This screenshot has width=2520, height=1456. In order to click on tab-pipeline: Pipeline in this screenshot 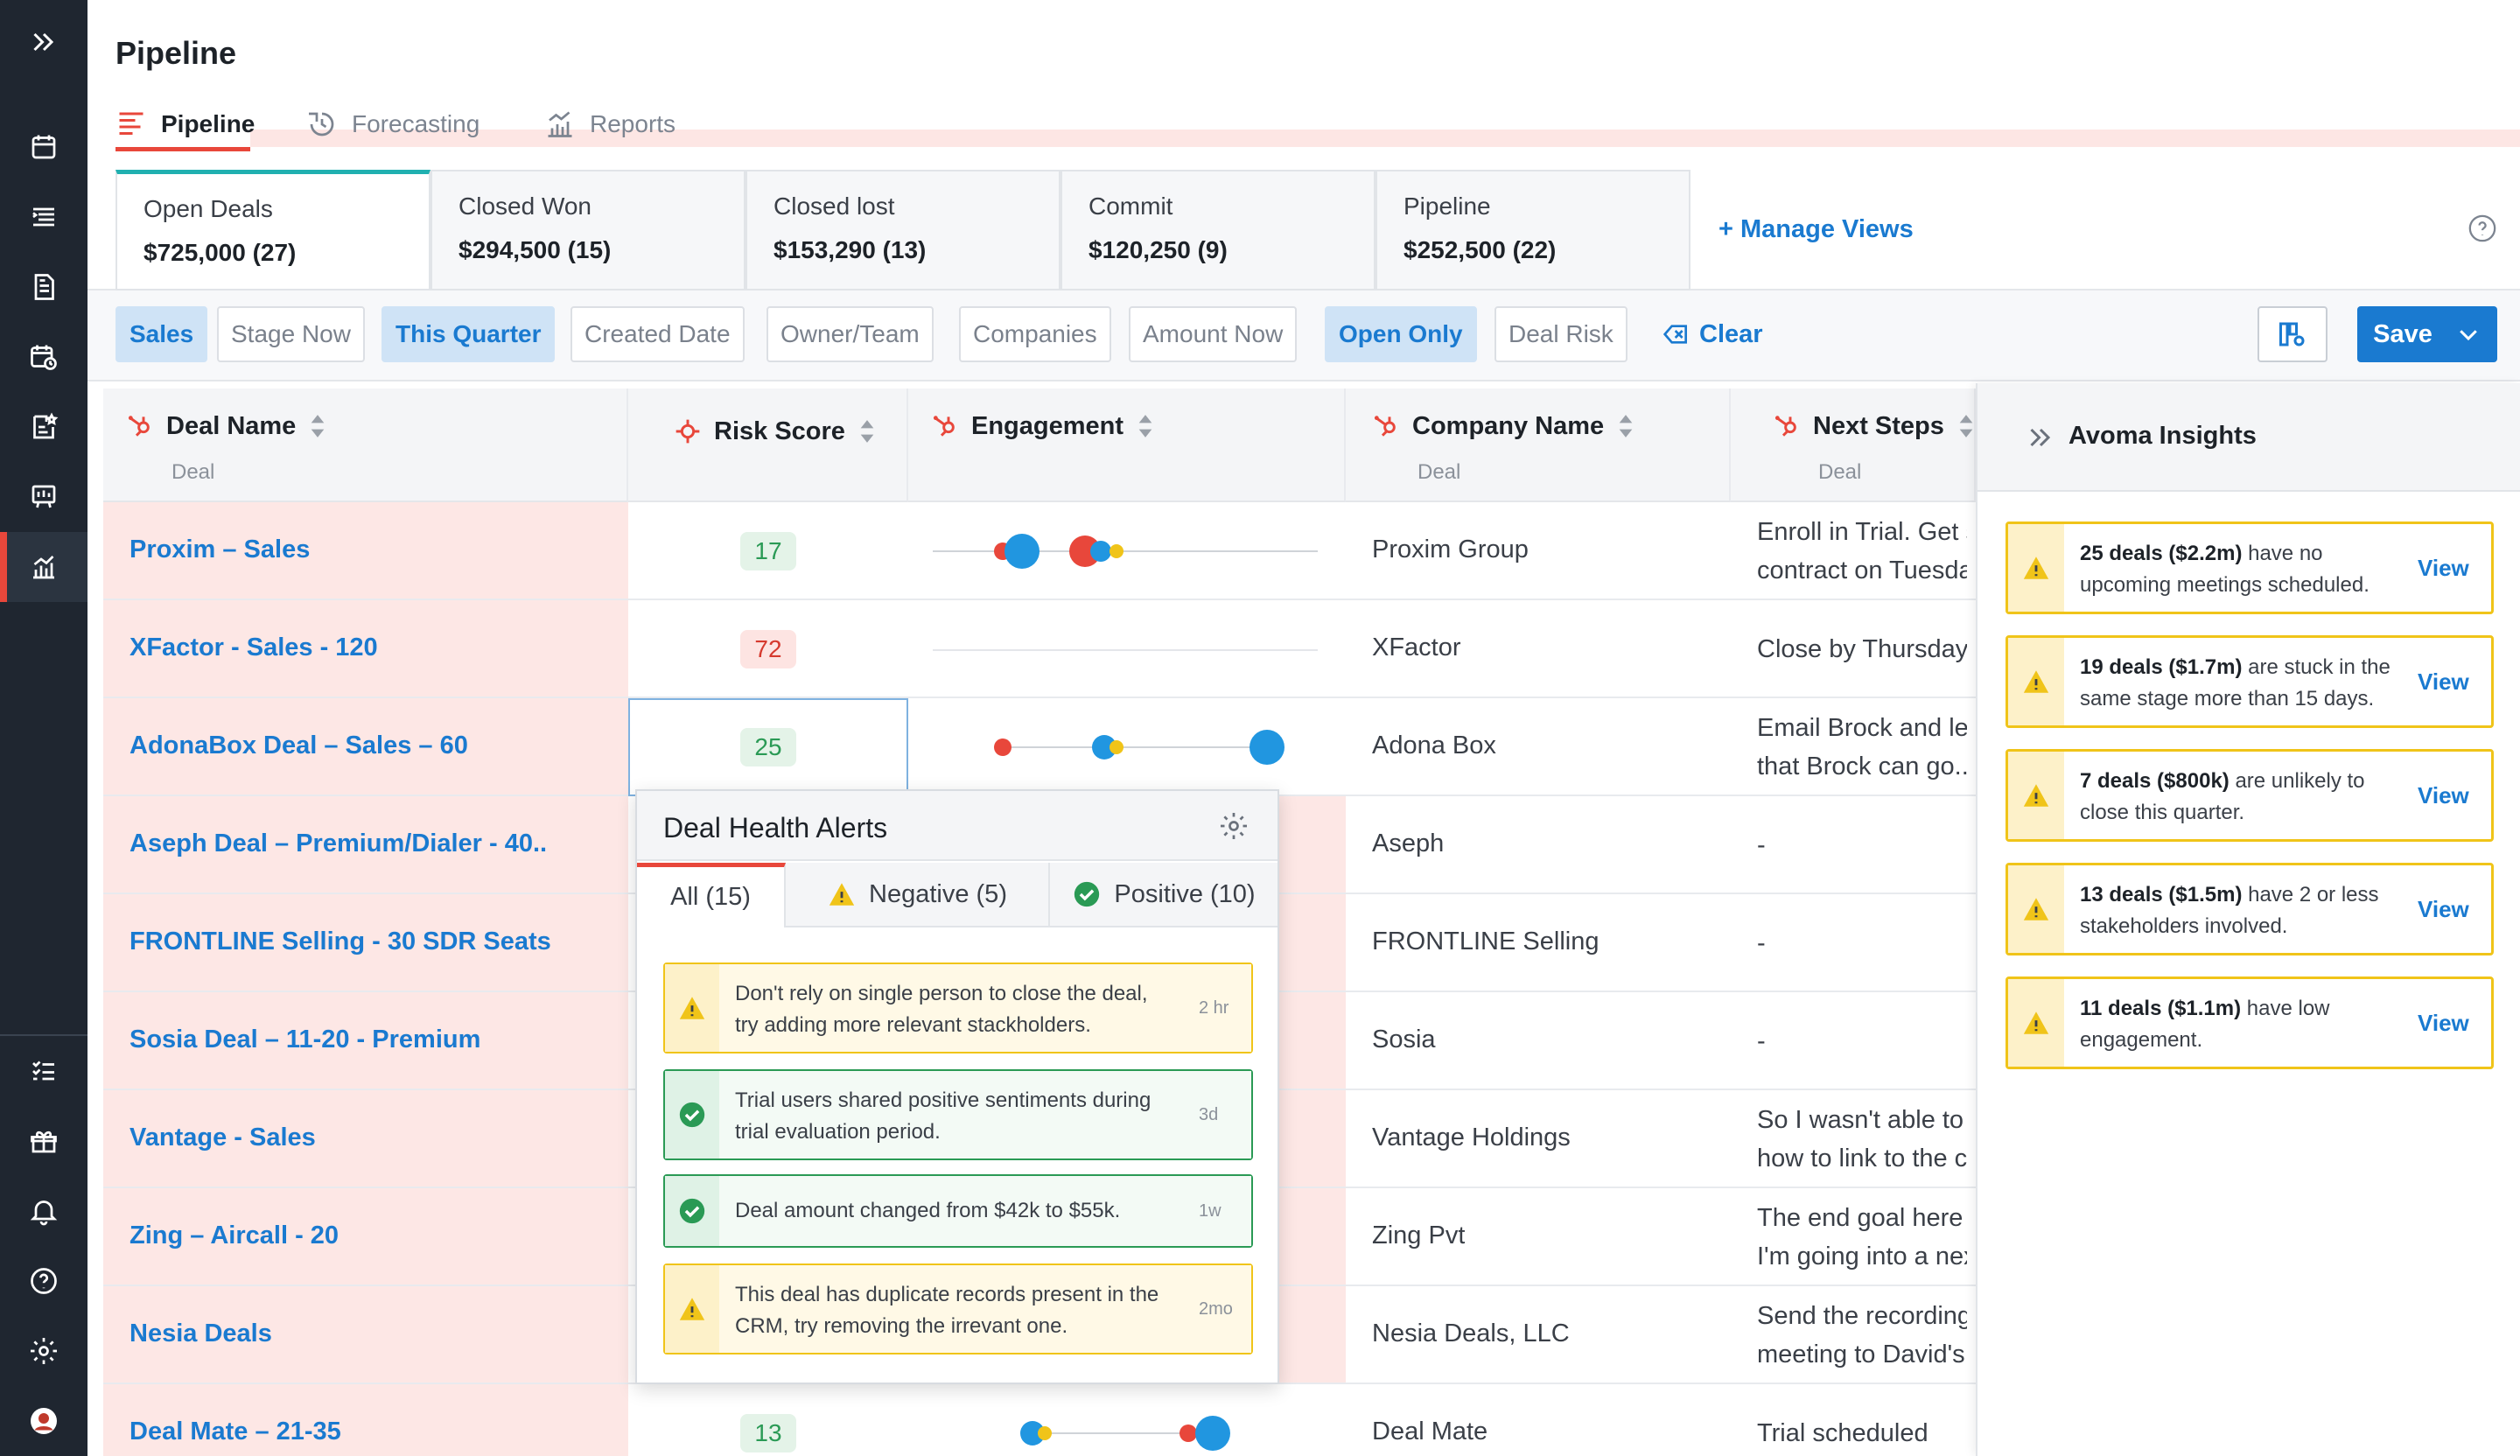, I will do `click(185, 124)`.